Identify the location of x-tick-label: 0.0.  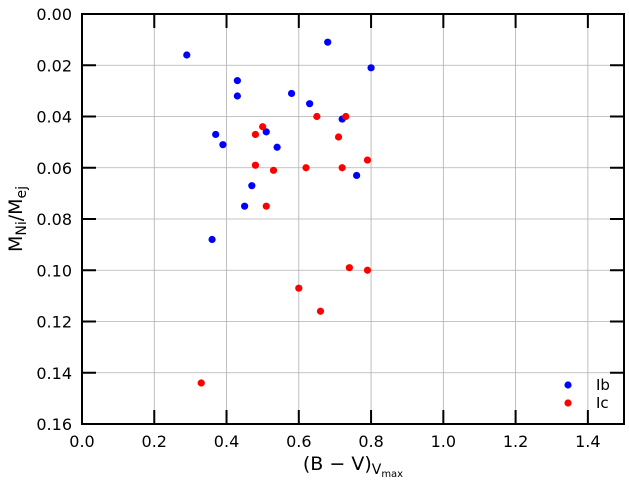
(81, 441).